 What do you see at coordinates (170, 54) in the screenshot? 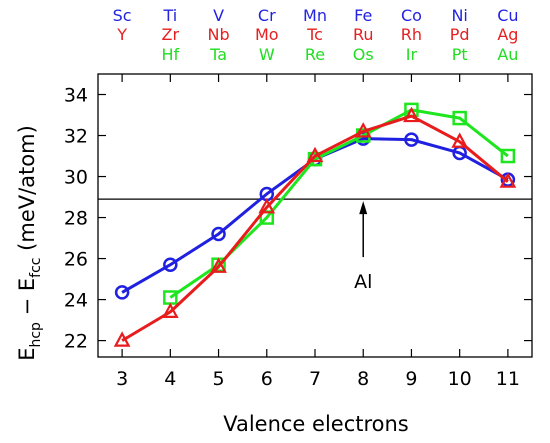
I see `element-label-hf: Hf` at bounding box center [170, 54].